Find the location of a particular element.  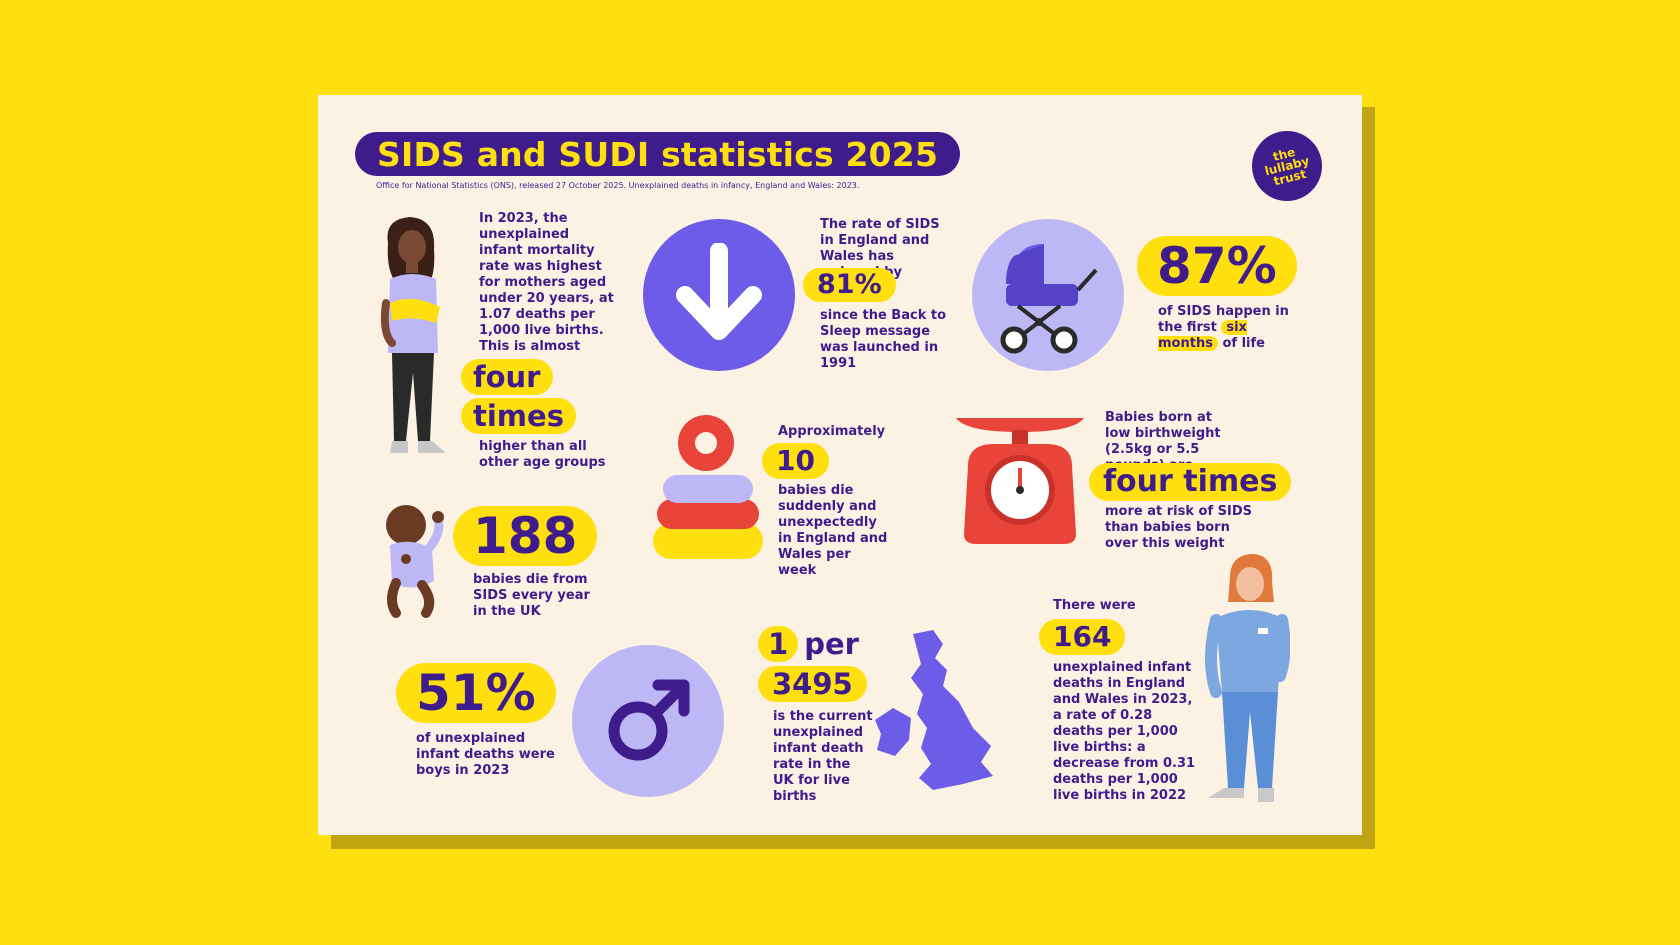

stacking-rings-icon is located at coordinates (708, 487).